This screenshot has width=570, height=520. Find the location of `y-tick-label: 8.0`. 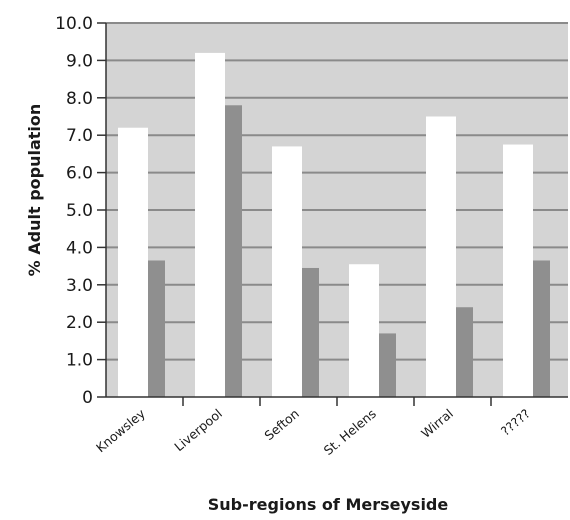

y-tick-label: 8.0 is located at coordinates (79, 99).